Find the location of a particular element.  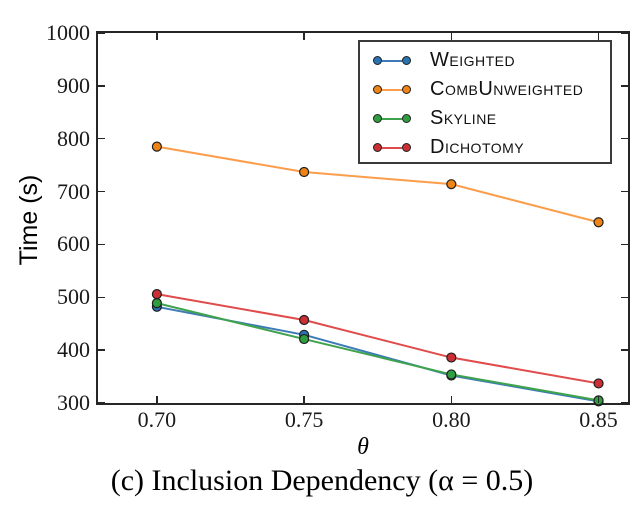

y-tick-label: 1000 is located at coordinates (68, 32).